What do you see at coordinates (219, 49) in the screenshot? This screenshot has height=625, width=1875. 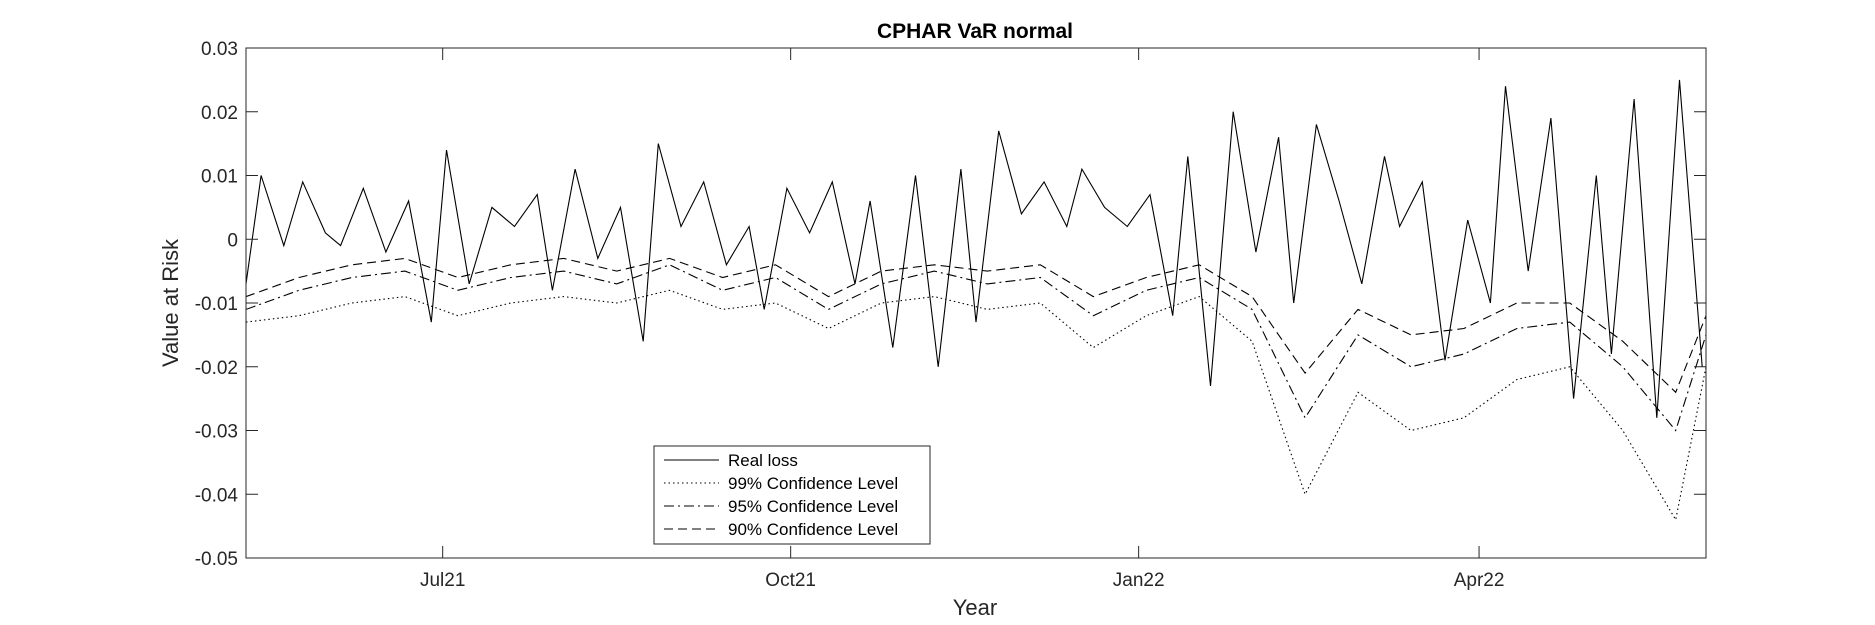 I see `y-tick-label: 0.03` at bounding box center [219, 49].